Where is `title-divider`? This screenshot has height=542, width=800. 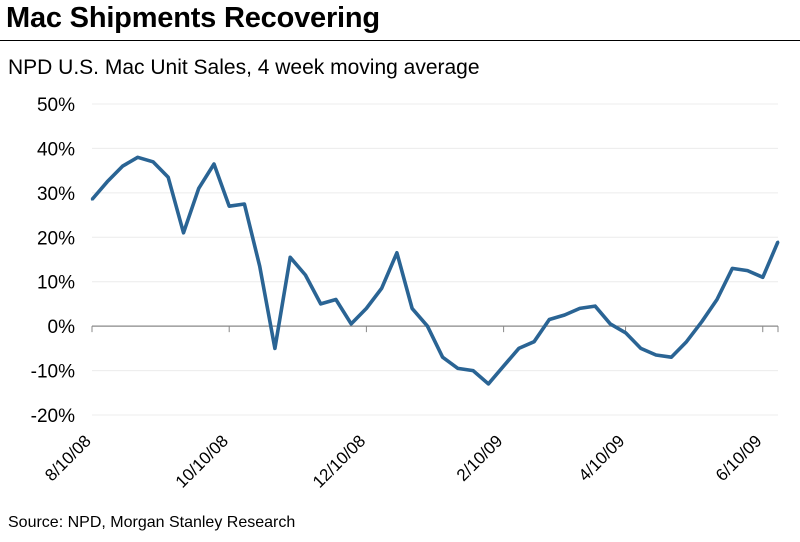 title-divider is located at coordinates (400, 40).